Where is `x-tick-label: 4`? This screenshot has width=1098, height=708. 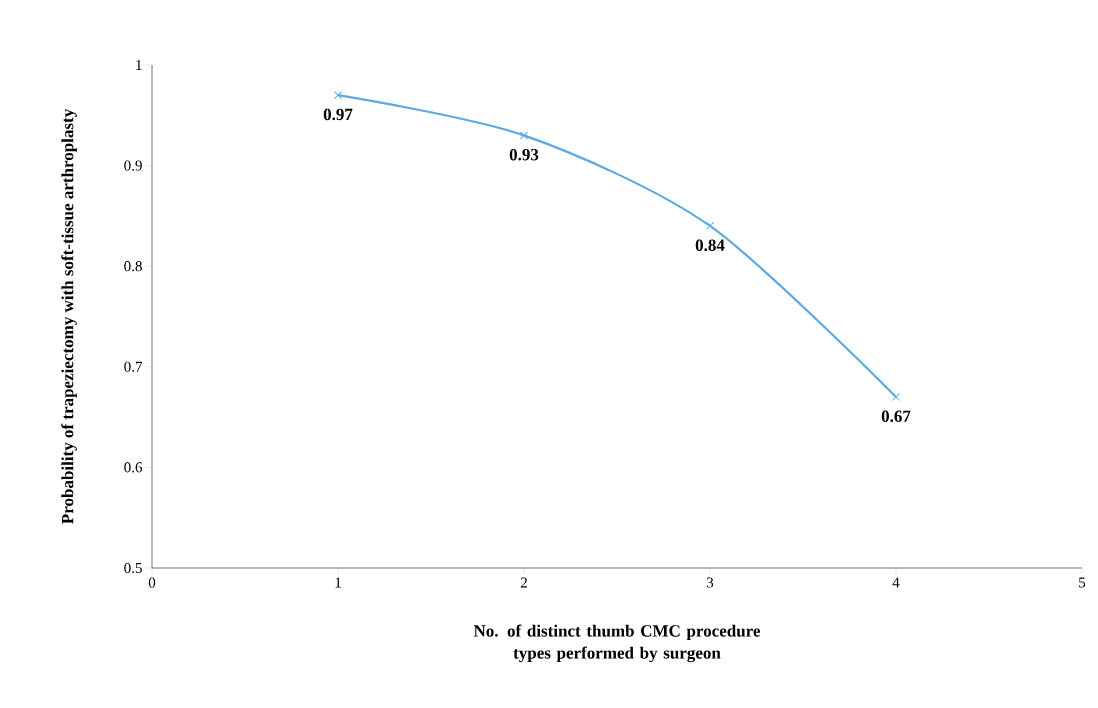 x-tick-label: 4 is located at coordinates (896, 582).